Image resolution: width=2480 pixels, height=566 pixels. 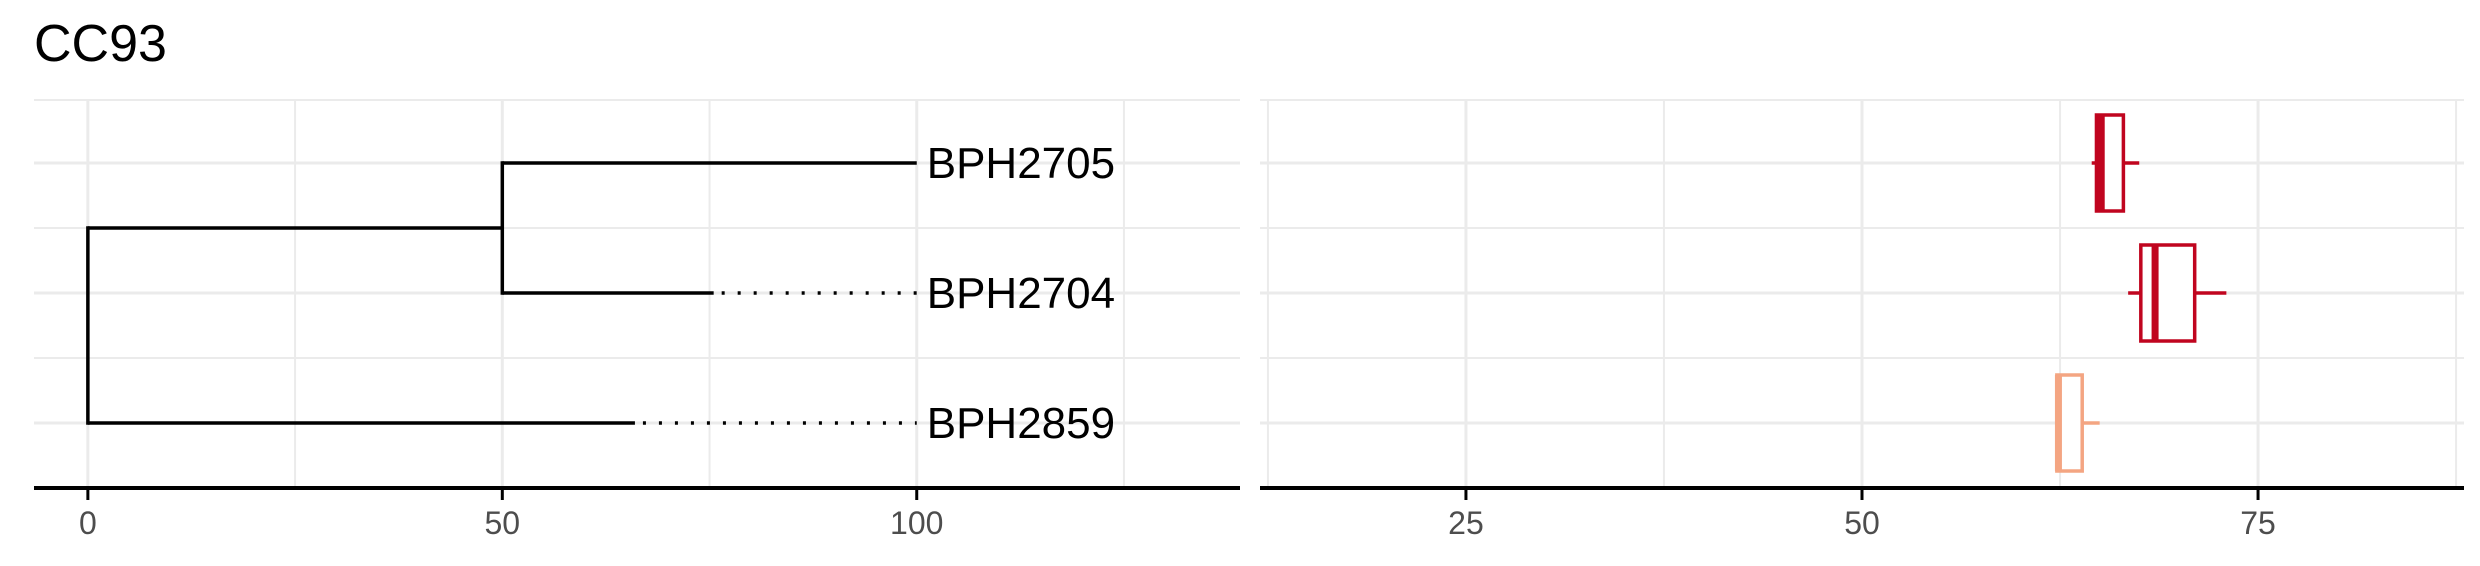 What do you see at coordinates (2168, 293) in the screenshot?
I see `box-iqr` at bounding box center [2168, 293].